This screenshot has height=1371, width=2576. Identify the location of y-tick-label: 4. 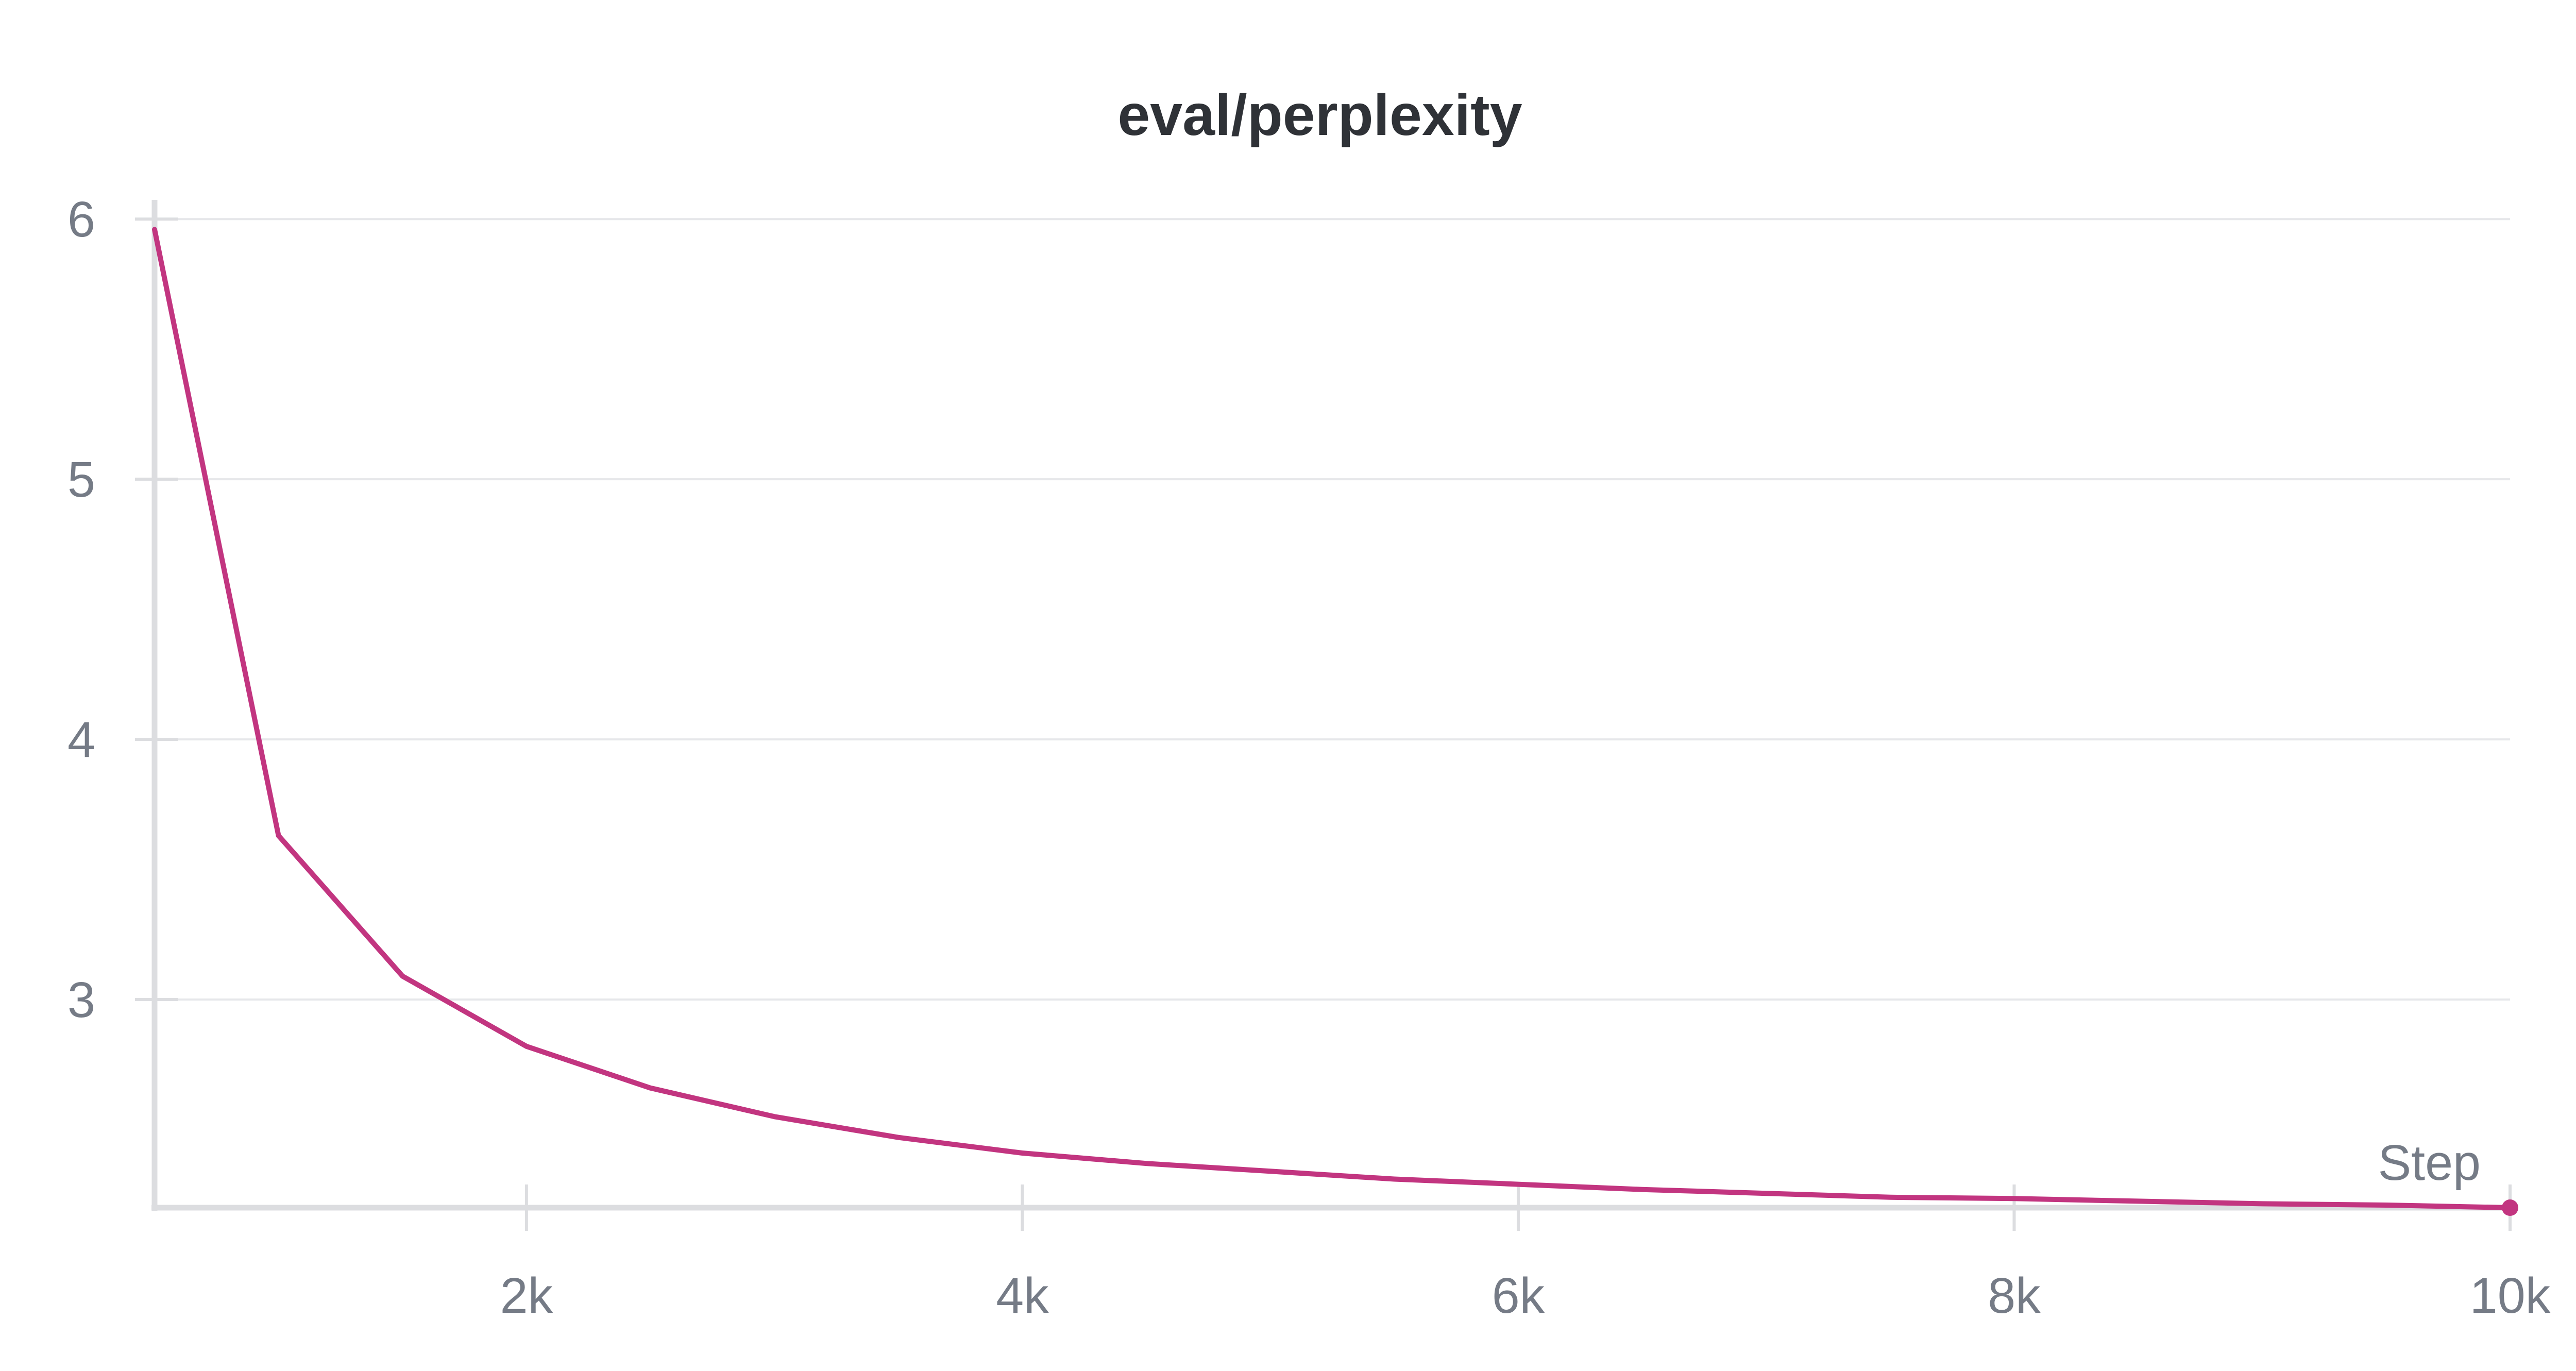
(81, 740).